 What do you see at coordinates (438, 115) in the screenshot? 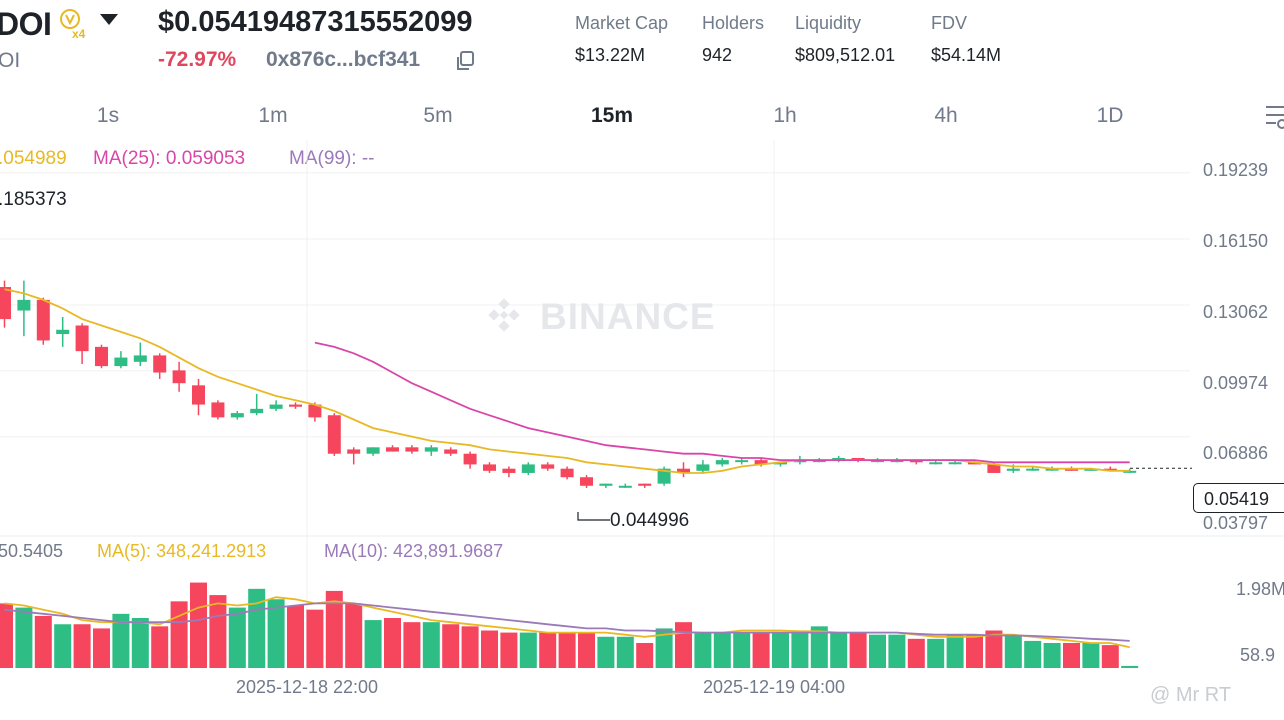
I see `tab-5m: 5m` at bounding box center [438, 115].